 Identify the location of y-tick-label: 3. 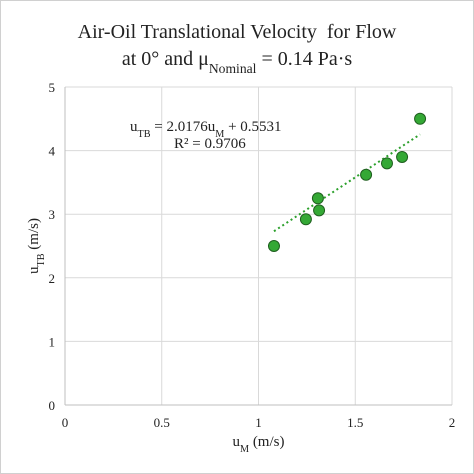
(52, 214).